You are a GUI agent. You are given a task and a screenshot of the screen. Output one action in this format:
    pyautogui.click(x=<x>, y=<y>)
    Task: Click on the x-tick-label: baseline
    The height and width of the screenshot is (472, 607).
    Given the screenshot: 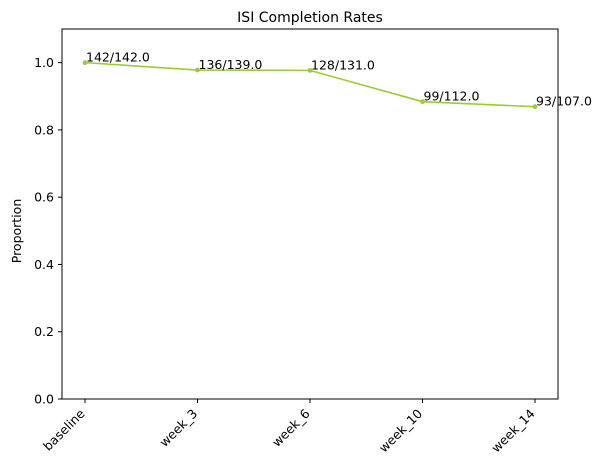 What is the action you would take?
    pyautogui.click(x=64, y=430)
    